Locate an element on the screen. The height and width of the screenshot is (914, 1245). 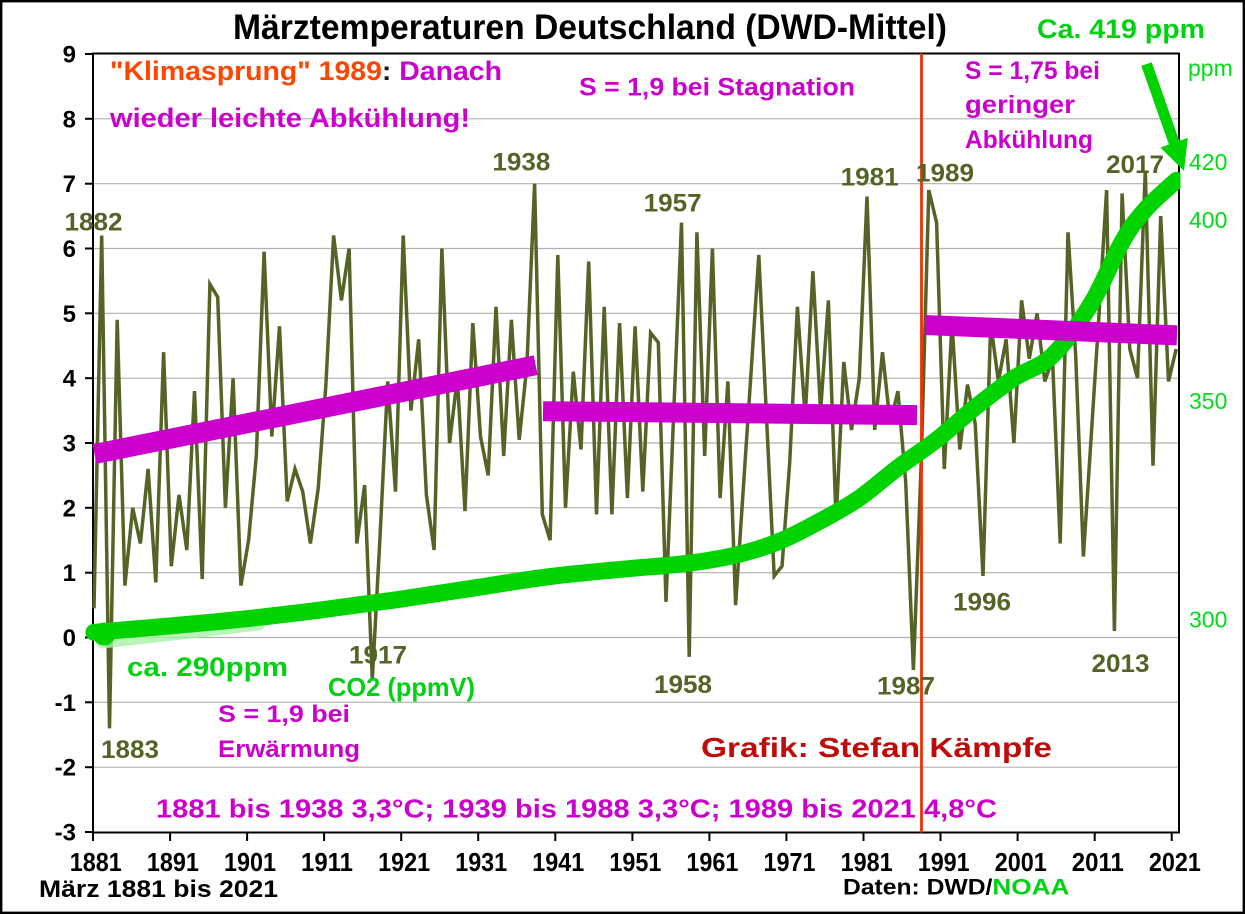
svg-text: CO2 (ppmV) is located at coordinates (401, 687).